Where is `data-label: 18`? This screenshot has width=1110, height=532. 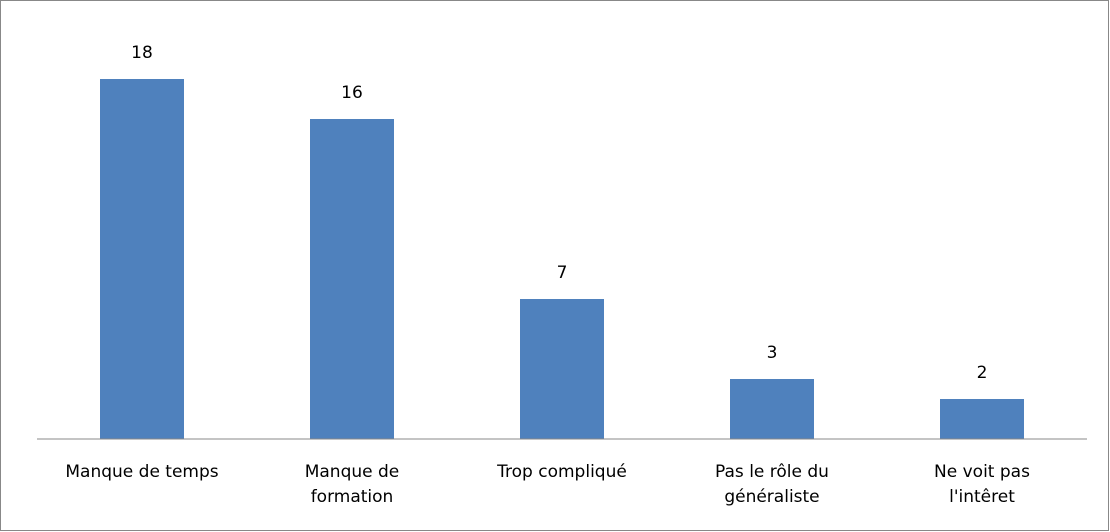
data-label: 18 is located at coordinates (142, 53).